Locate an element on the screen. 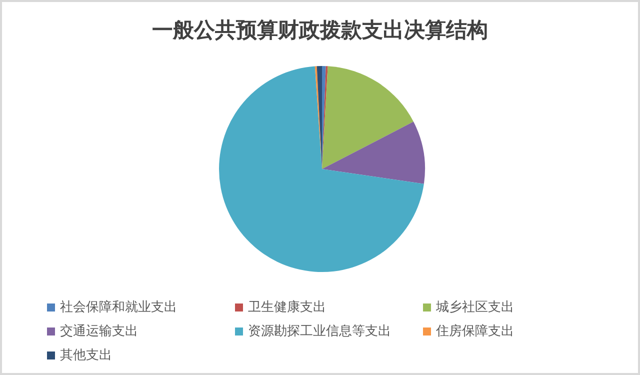 This screenshot has height=375, width=640. legend-label: 社会保障和就业支出 is located at coordinates (118, 307).